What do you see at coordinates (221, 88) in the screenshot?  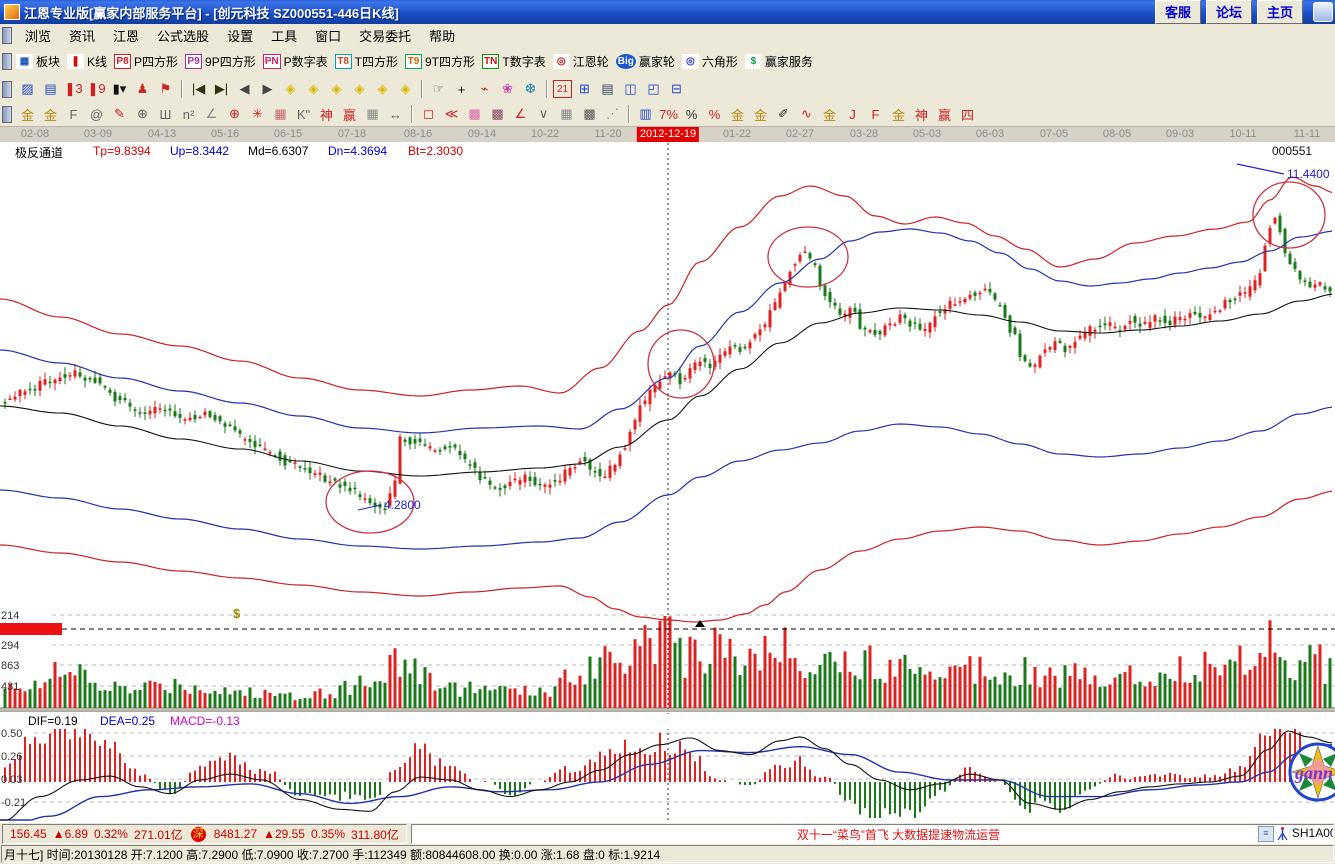 I see `nav-last-icon: ▶|` at bounding box center [221, 88].